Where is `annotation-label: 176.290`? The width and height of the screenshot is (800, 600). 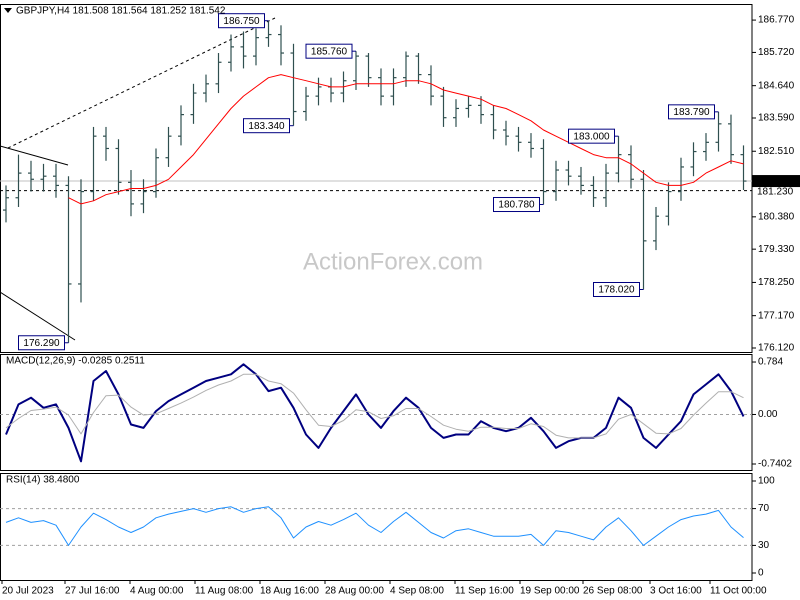
annotation-label: 176.290 is located at coordinates (41, 343).